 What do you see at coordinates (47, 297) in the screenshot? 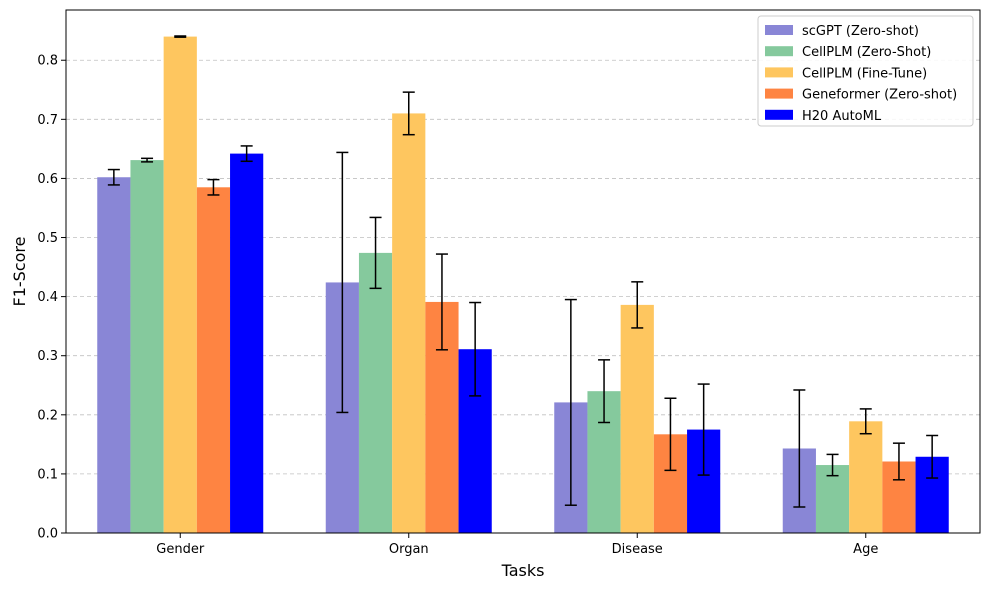
I see `y-tick-label: 0.4` at bounding box center [47, 297].